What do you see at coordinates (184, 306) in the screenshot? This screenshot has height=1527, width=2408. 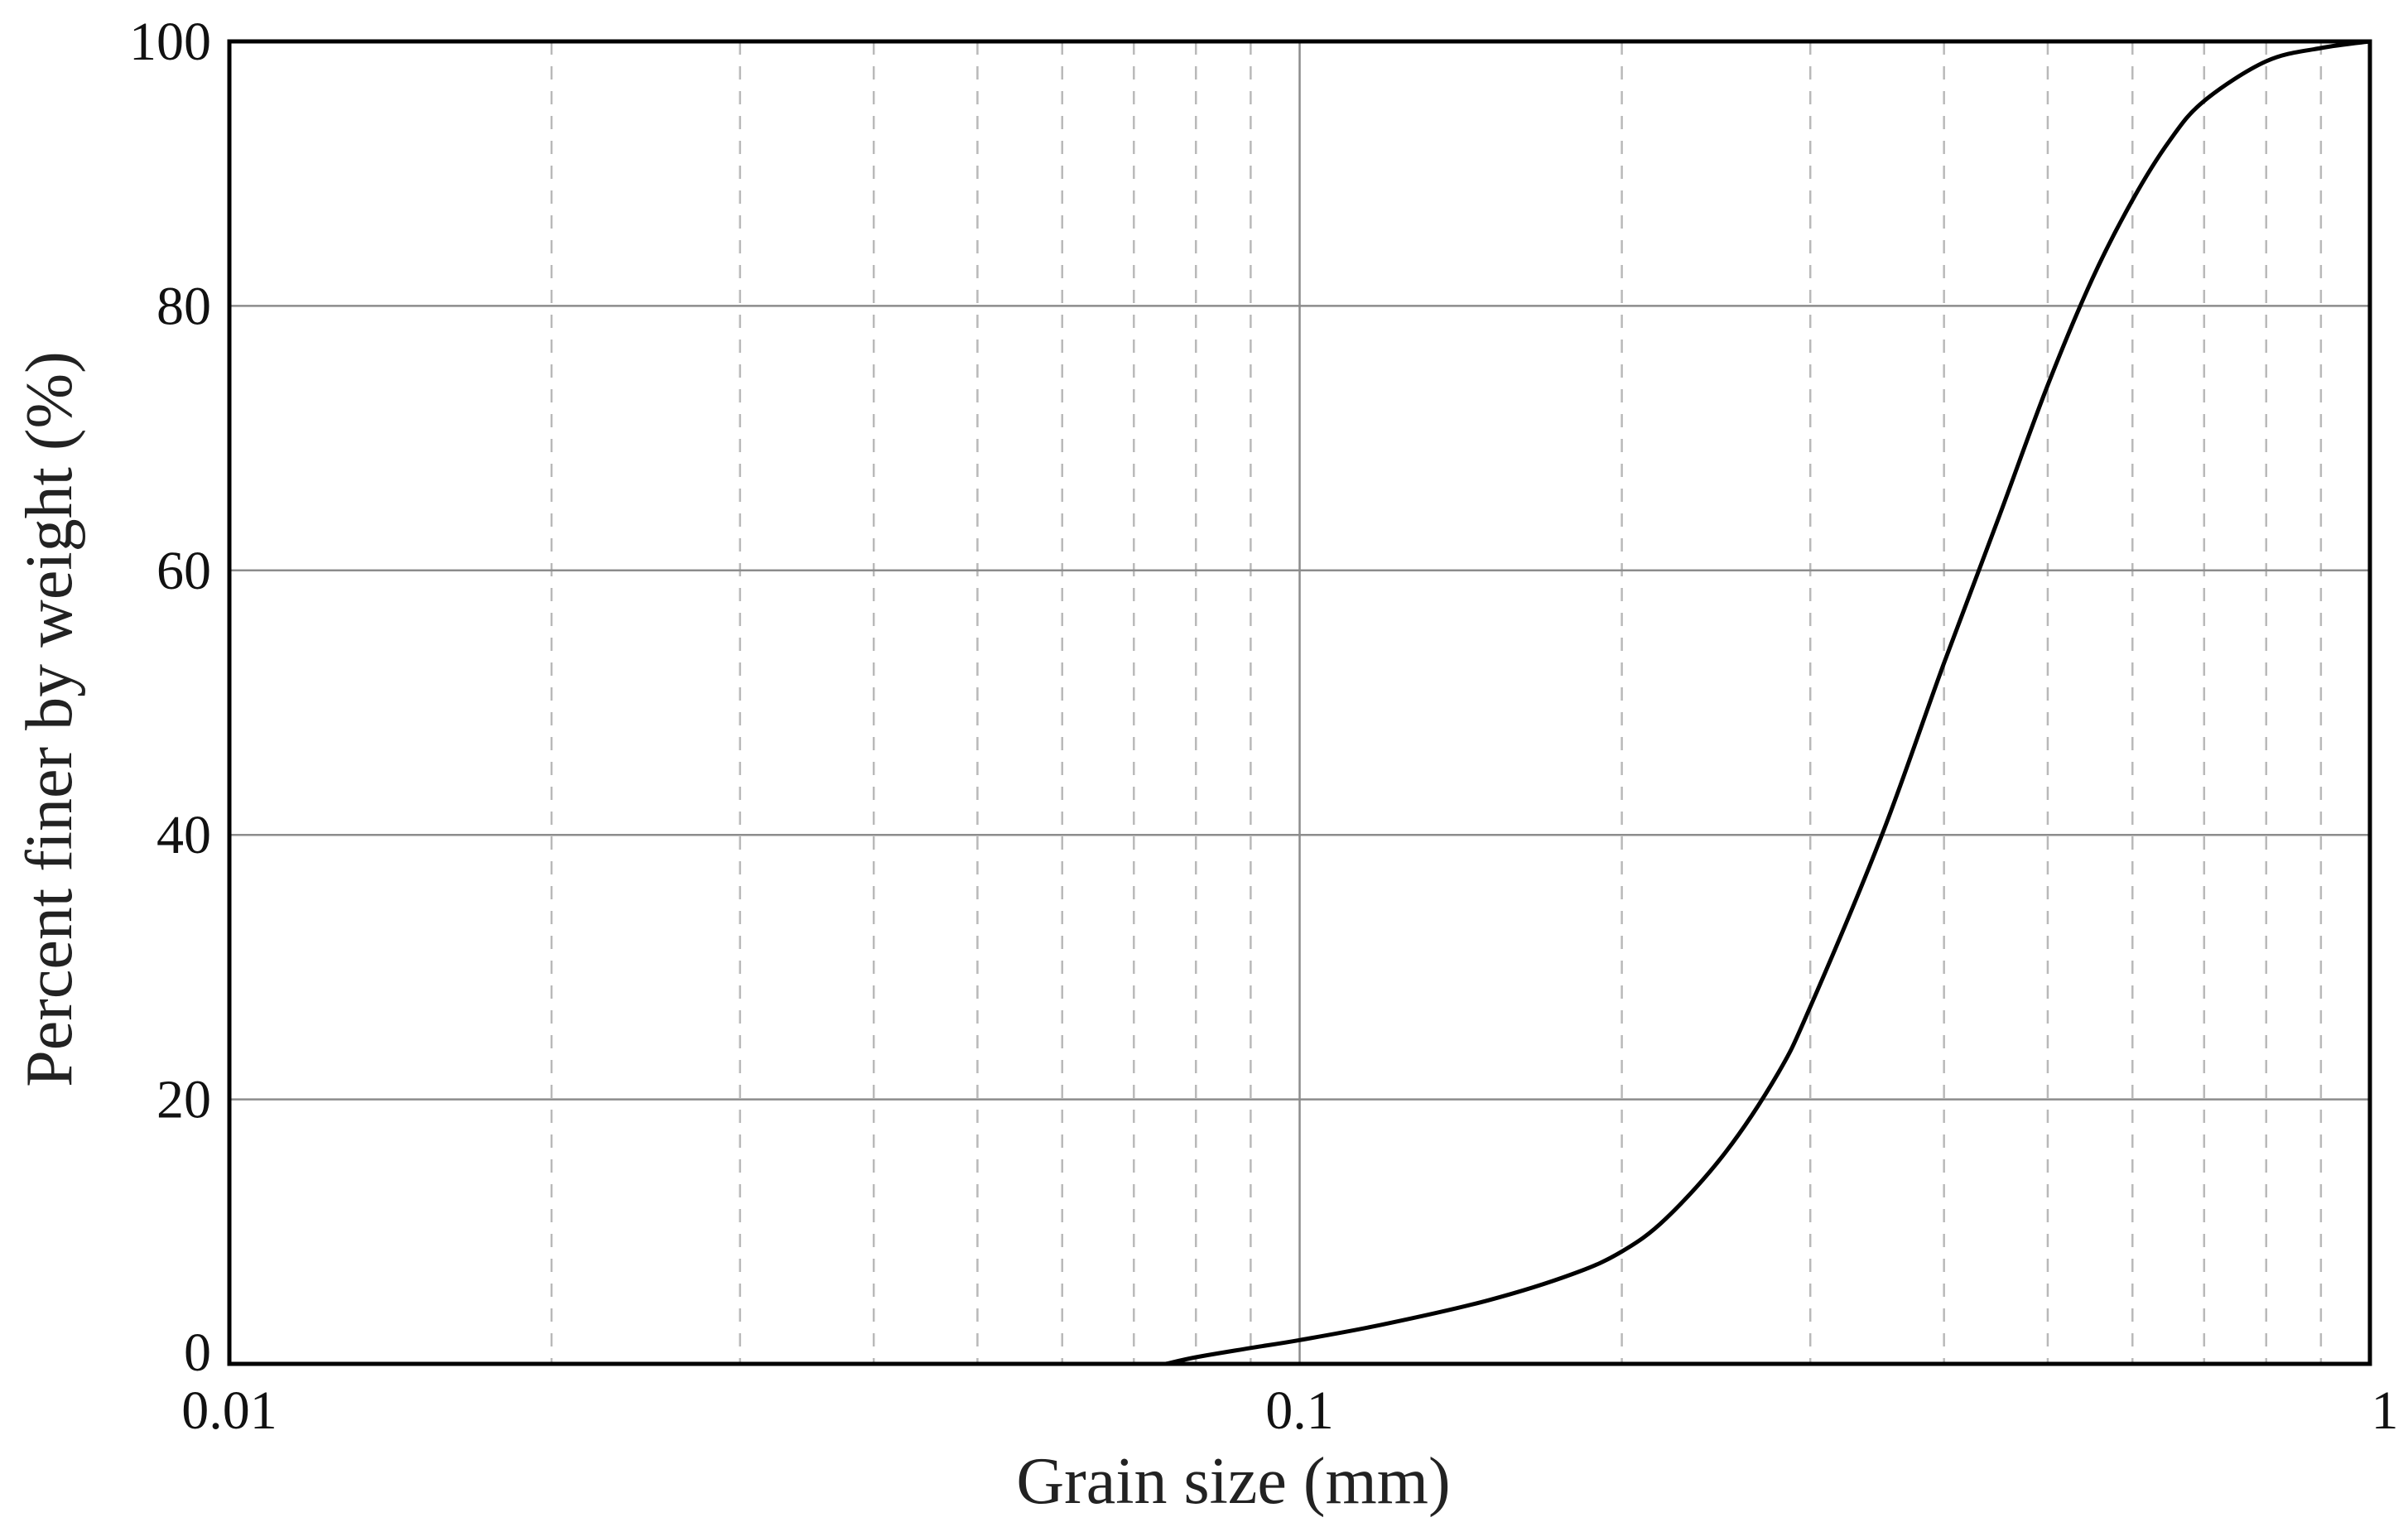 I see `y-tick-label: 80` at bounding box center [184, 306].